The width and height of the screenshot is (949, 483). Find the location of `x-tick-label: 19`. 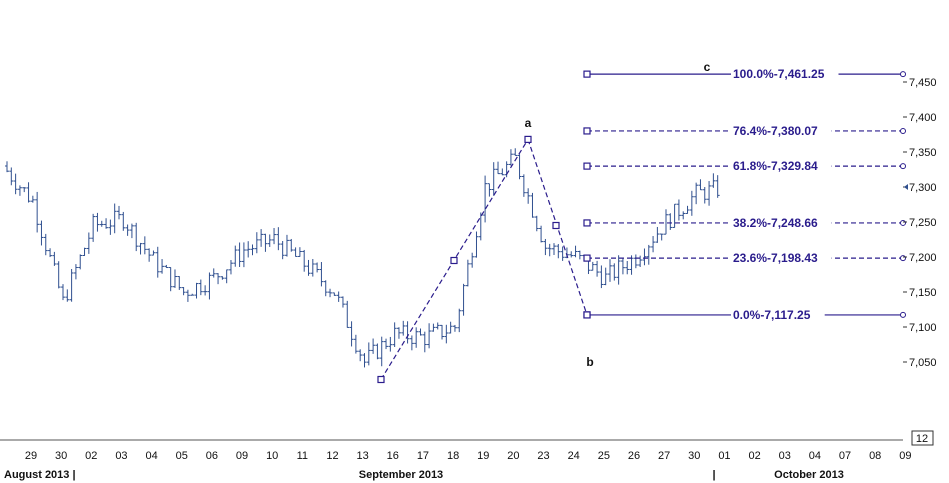

x-tick-label: 19 is located at coordinates (483, 456).